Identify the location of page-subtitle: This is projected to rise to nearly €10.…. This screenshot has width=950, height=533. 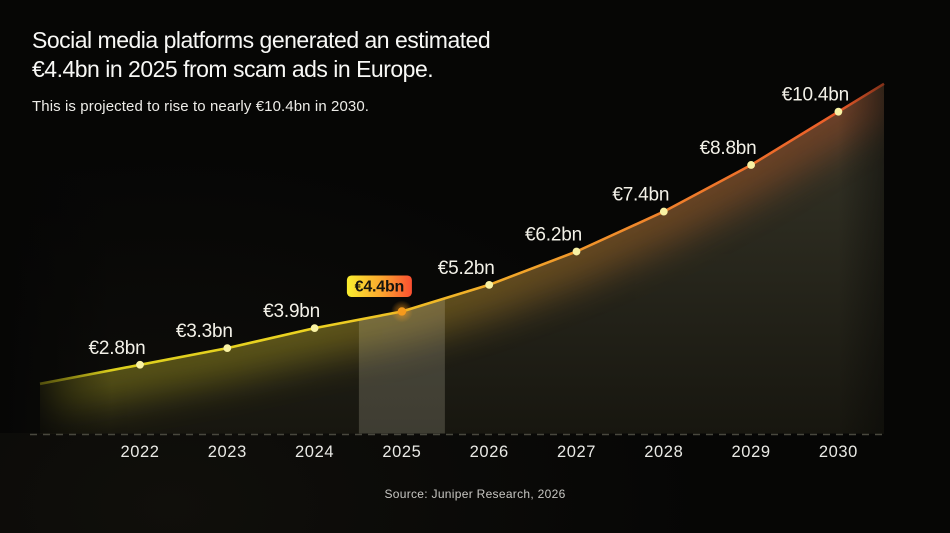
(201, 106).